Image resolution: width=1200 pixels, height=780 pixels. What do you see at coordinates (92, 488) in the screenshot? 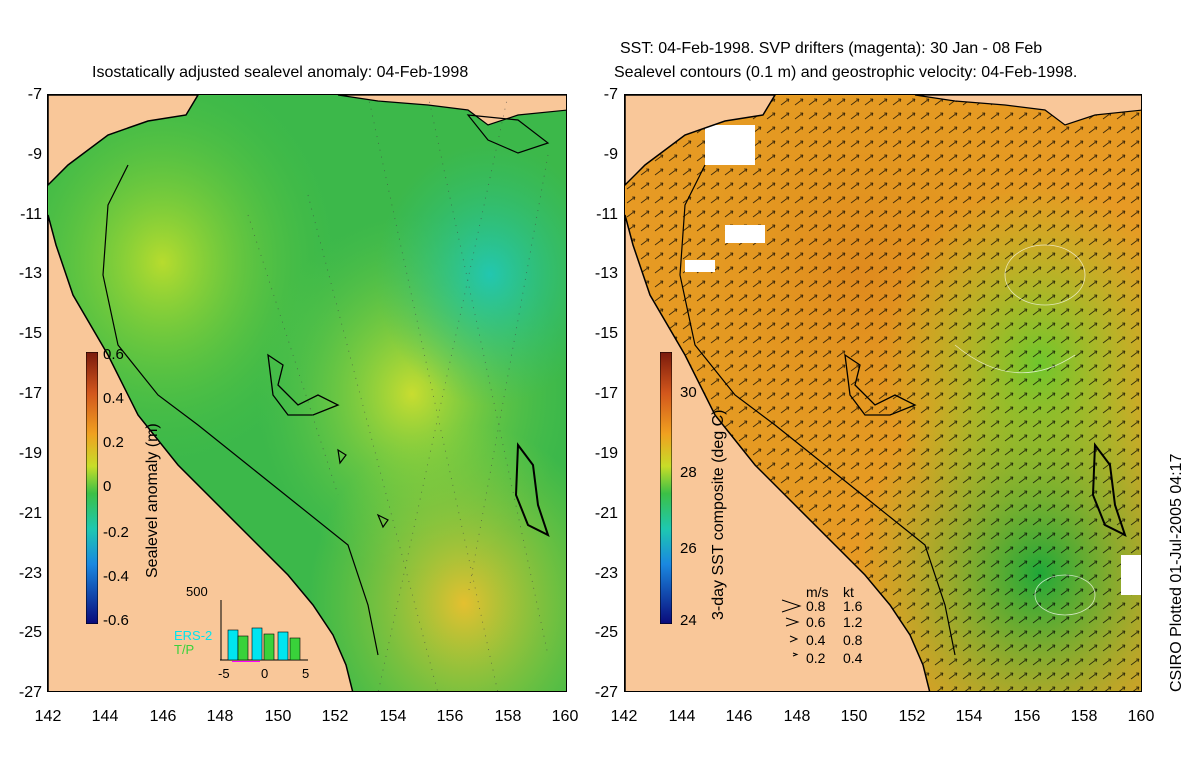
I see `sealevel-colorbar` at bounding box center [92, 488].